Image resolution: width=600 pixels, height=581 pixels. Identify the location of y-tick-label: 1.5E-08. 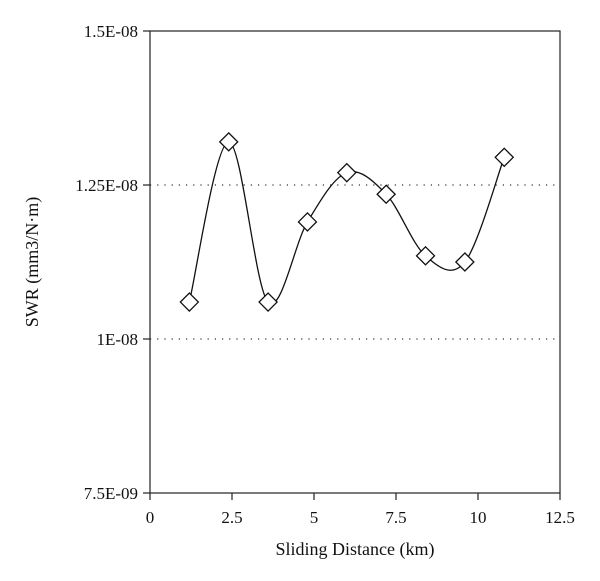
(111, 31).